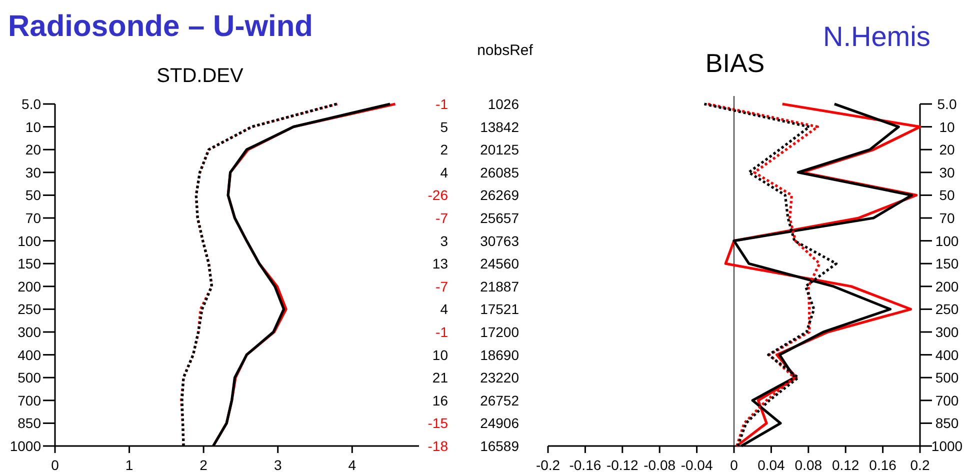 Image resolution: width=973 pixels, height=472 pixels. Describe the element at coordinates (735, 63) in the screenshot. I see `chart-title: BIAS` at that location.